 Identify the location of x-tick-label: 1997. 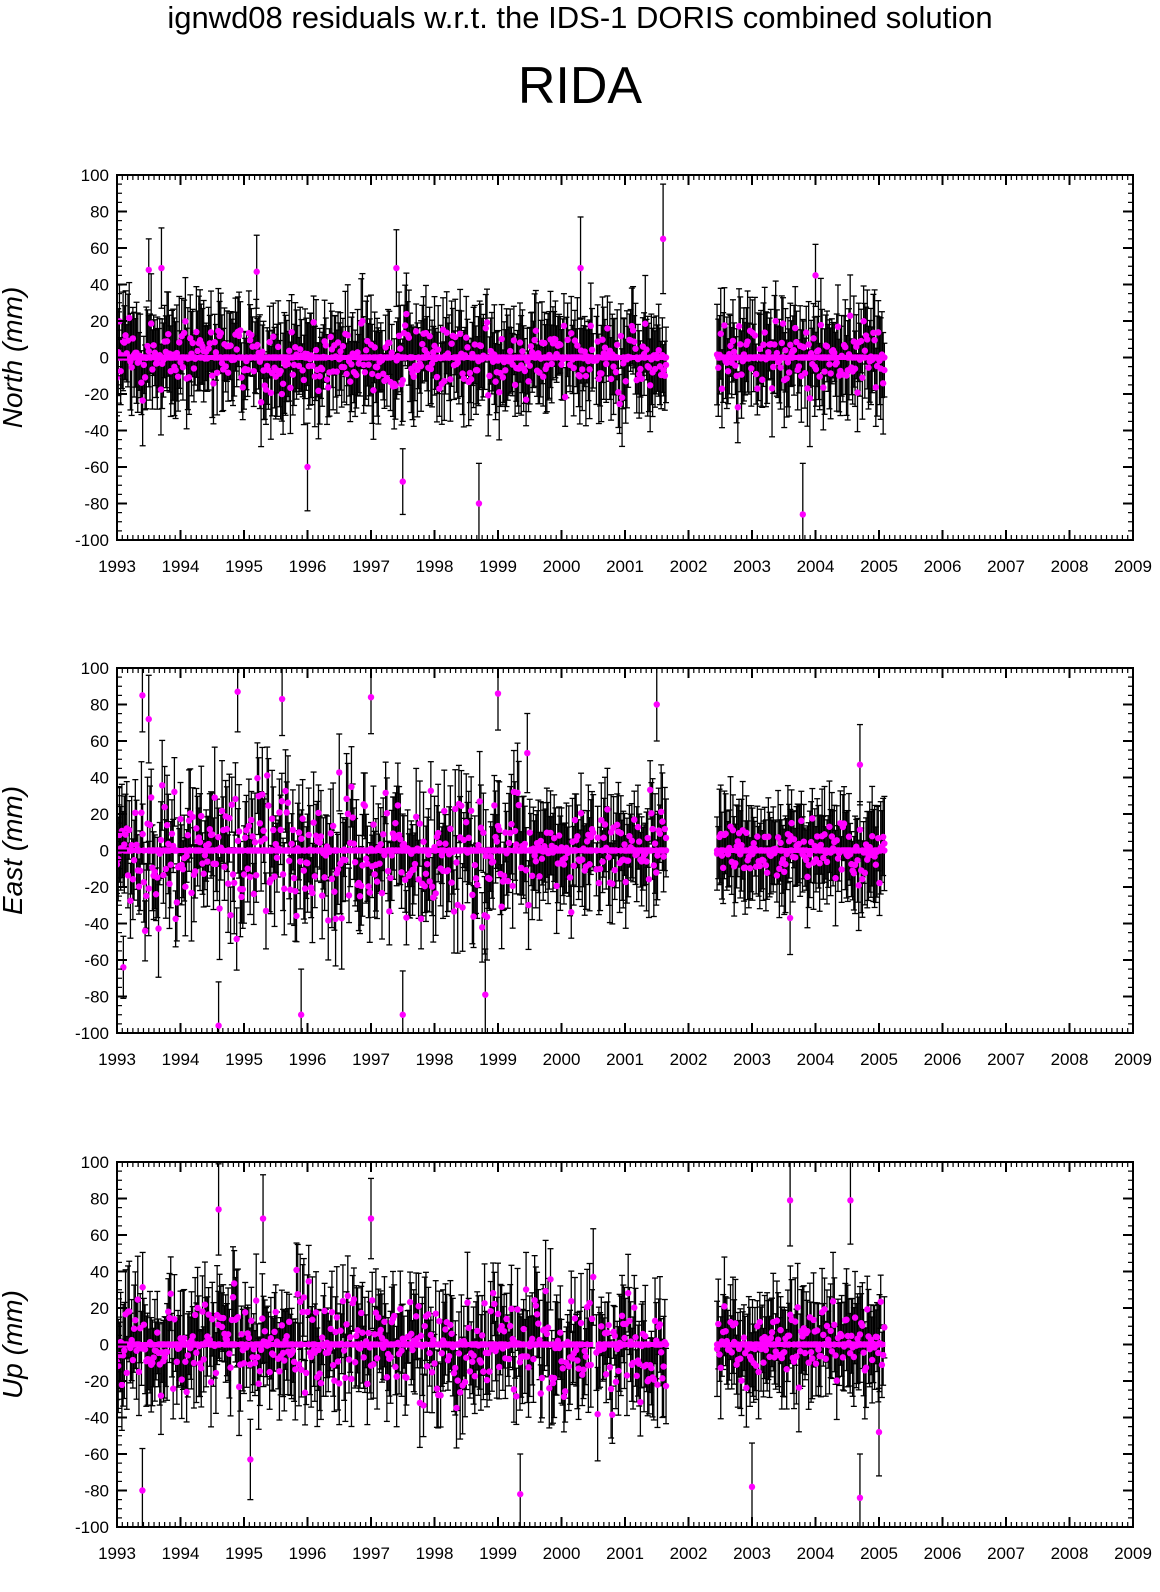
(371, 566).